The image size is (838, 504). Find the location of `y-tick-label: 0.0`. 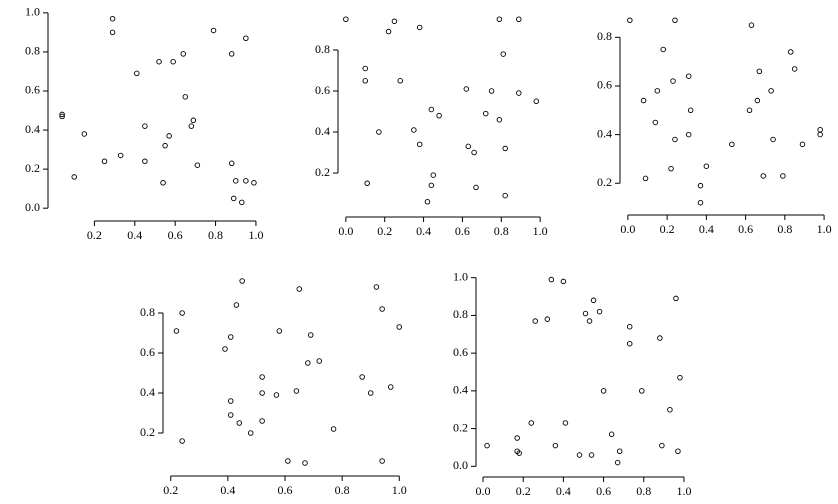

y-tick-label: 0.0 is located at coordinates (460, 465).